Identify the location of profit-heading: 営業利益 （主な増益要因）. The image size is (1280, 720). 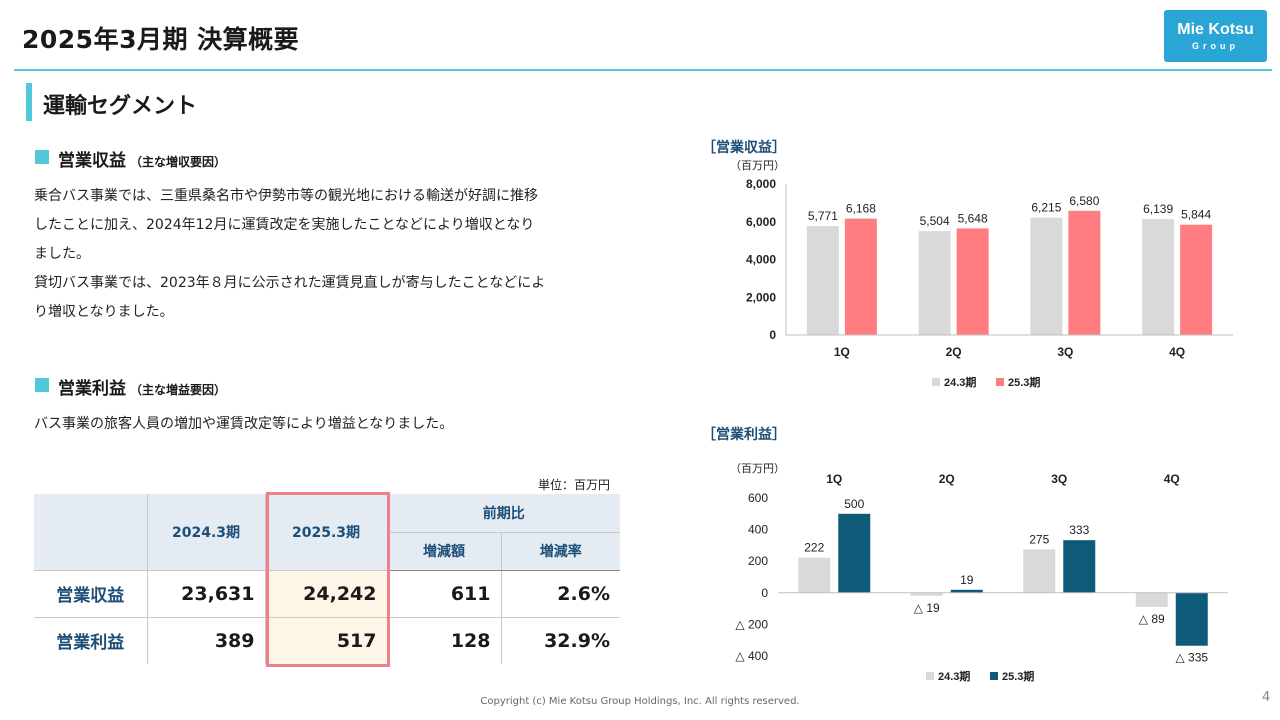
(142, 386).